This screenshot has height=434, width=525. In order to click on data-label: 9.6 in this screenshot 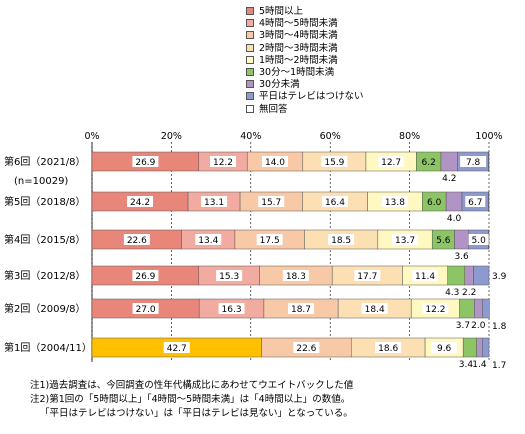, I will do `click(444, 349)`.